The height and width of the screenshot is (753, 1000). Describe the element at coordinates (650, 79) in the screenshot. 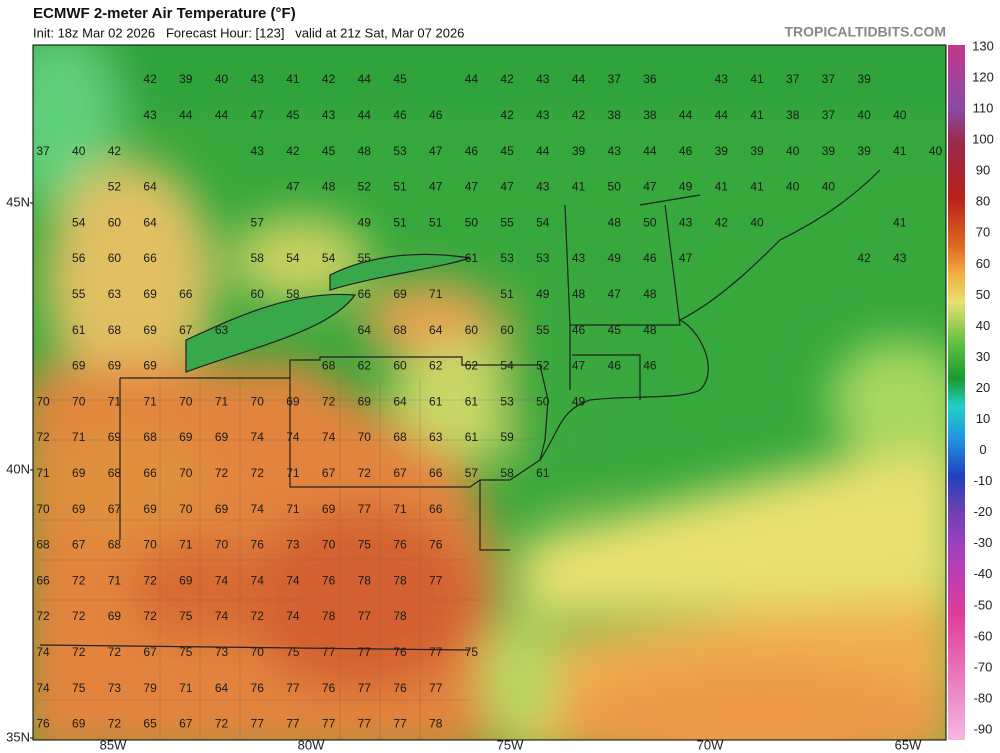

I see `temperature-value: 36` at that location.